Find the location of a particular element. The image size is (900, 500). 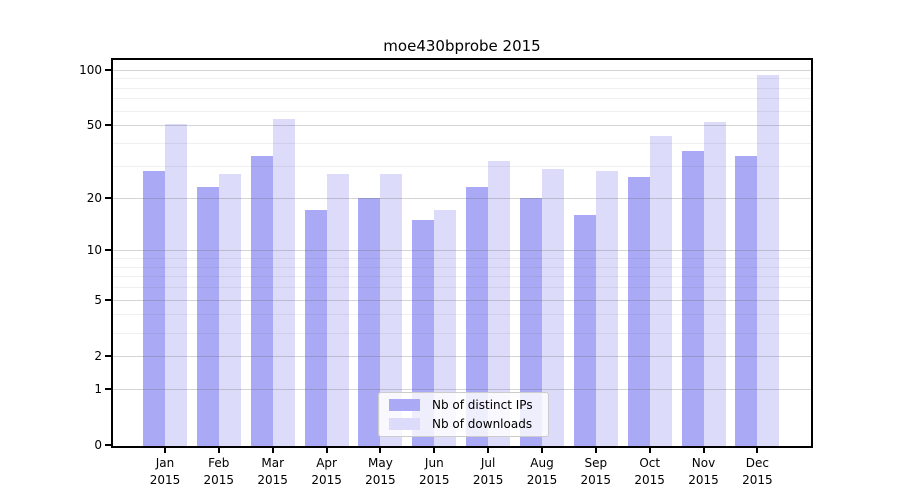

x-tick-label-may: May 2015 is located at coordinates (380, 471).